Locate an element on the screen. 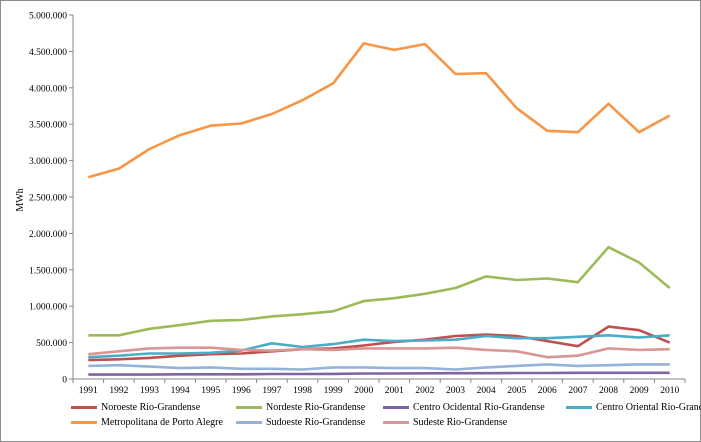 The image size is (701, 442). y-axis-label: MWh is located at coordinates (20, 199).